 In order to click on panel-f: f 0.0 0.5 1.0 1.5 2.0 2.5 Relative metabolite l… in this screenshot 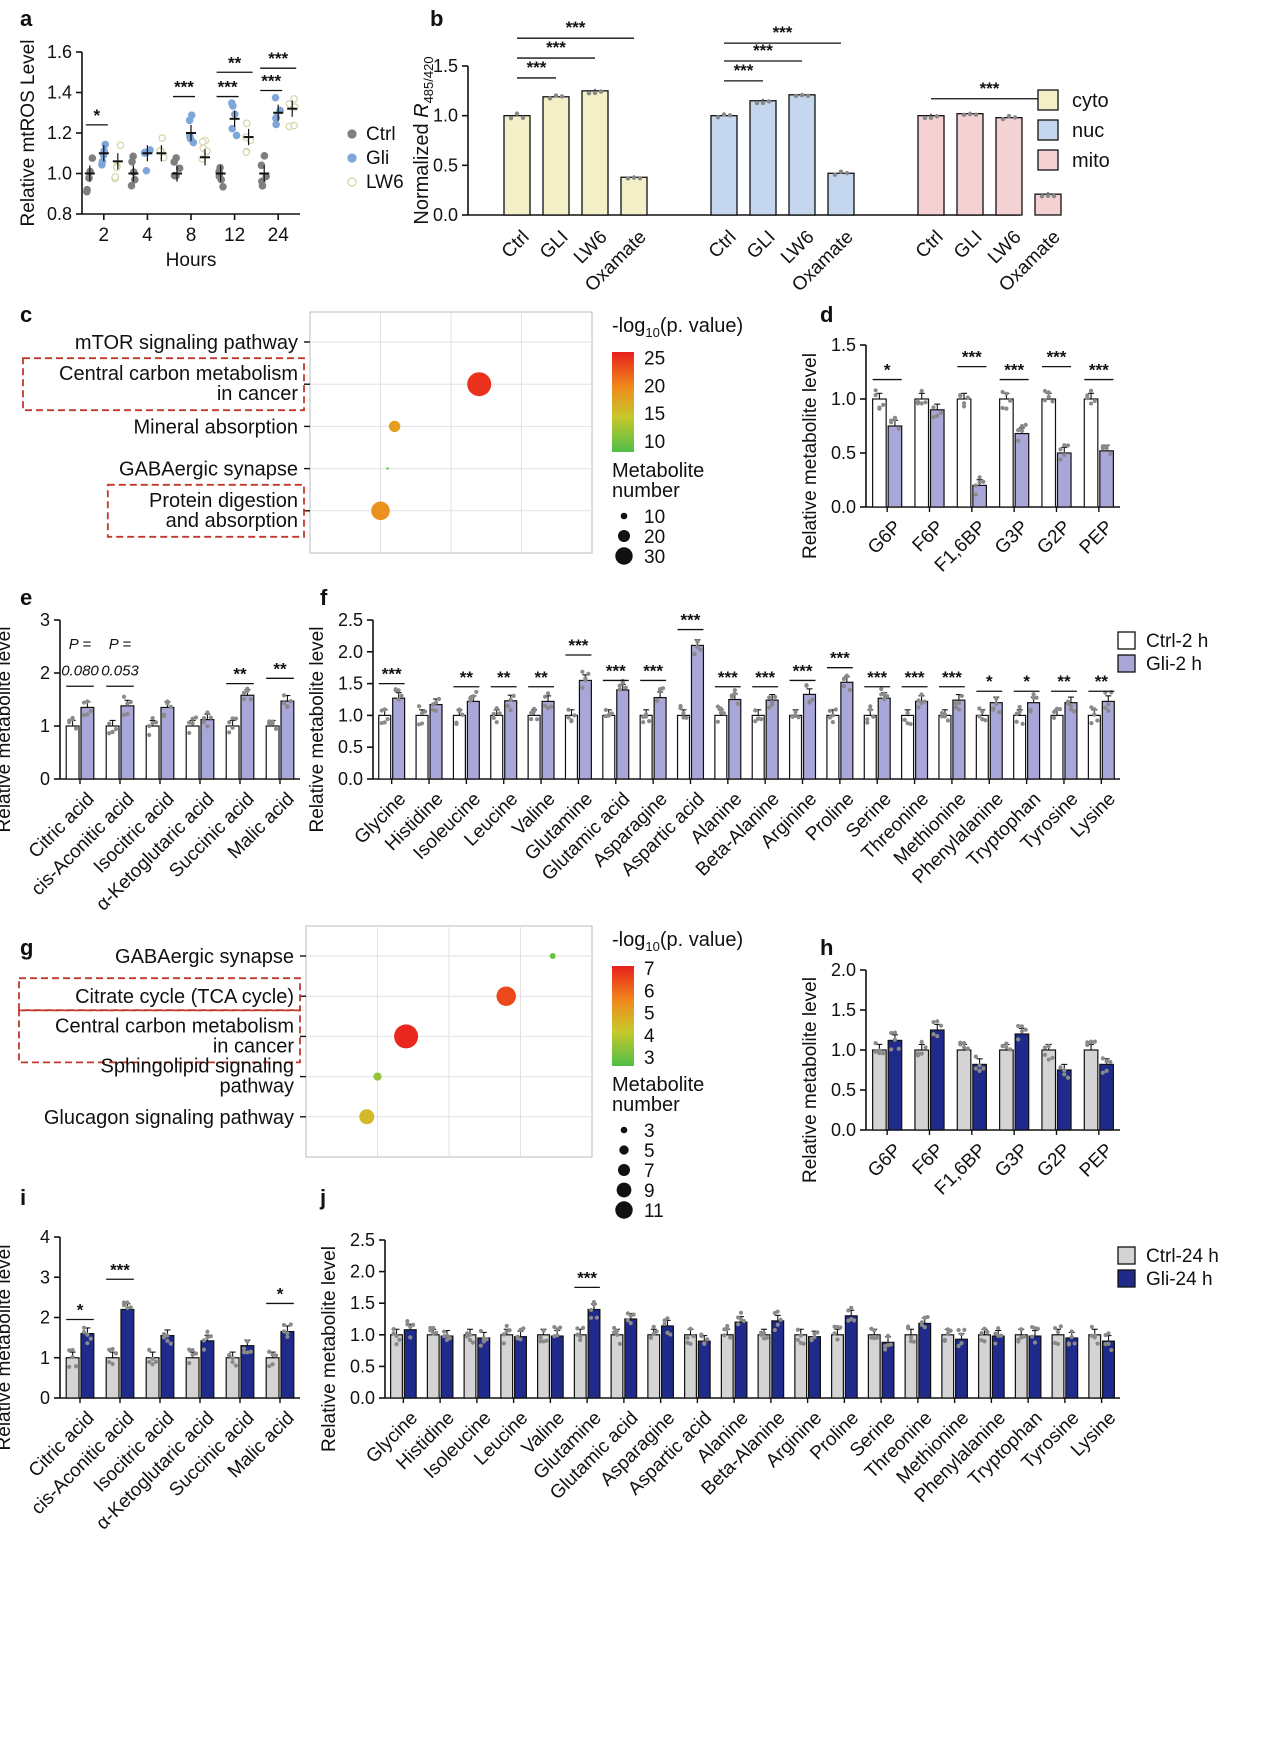, I will do `click(757, 736)`.